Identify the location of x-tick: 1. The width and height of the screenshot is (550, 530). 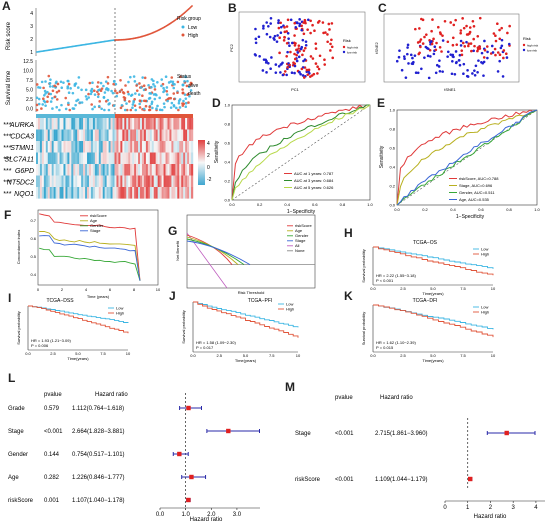
(468, 508).